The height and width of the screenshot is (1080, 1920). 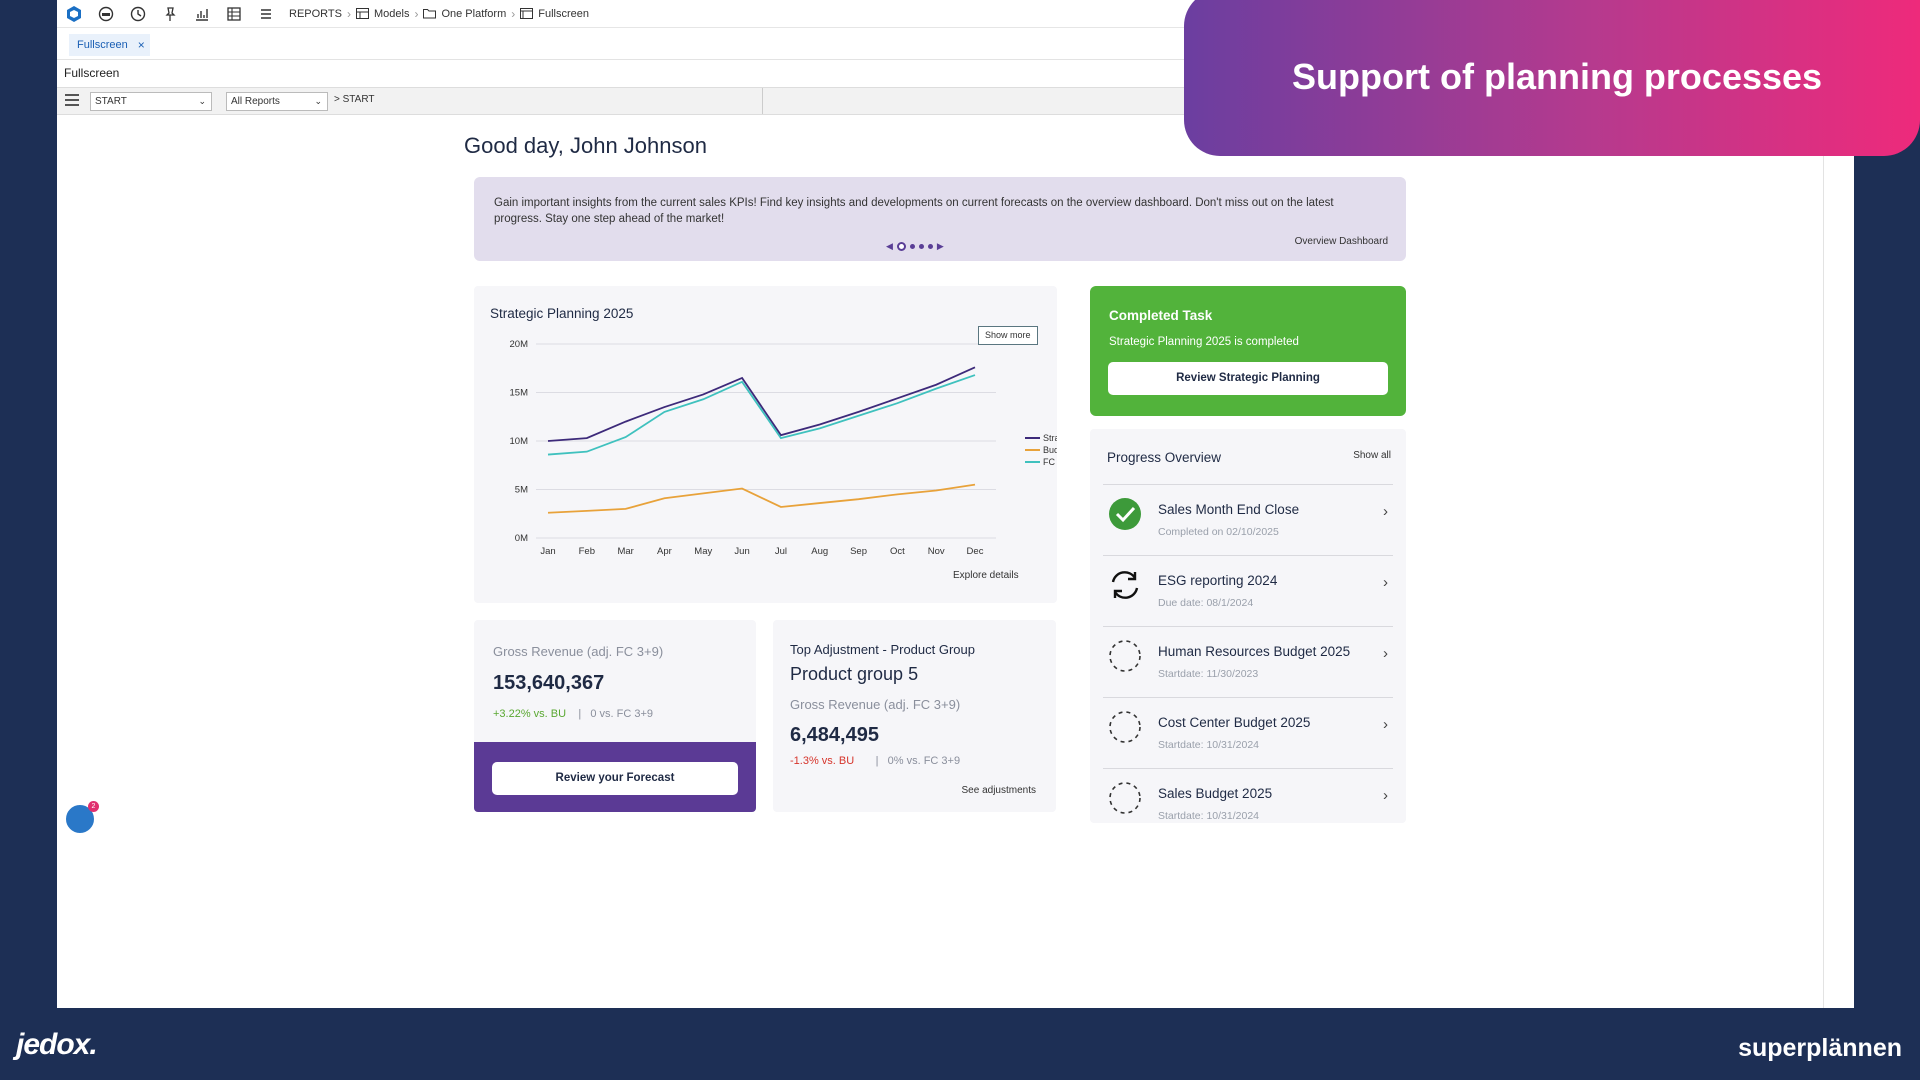 I want to click on progress-item-date: Due date: 08/1/2024, so click(x=1206, y=603).